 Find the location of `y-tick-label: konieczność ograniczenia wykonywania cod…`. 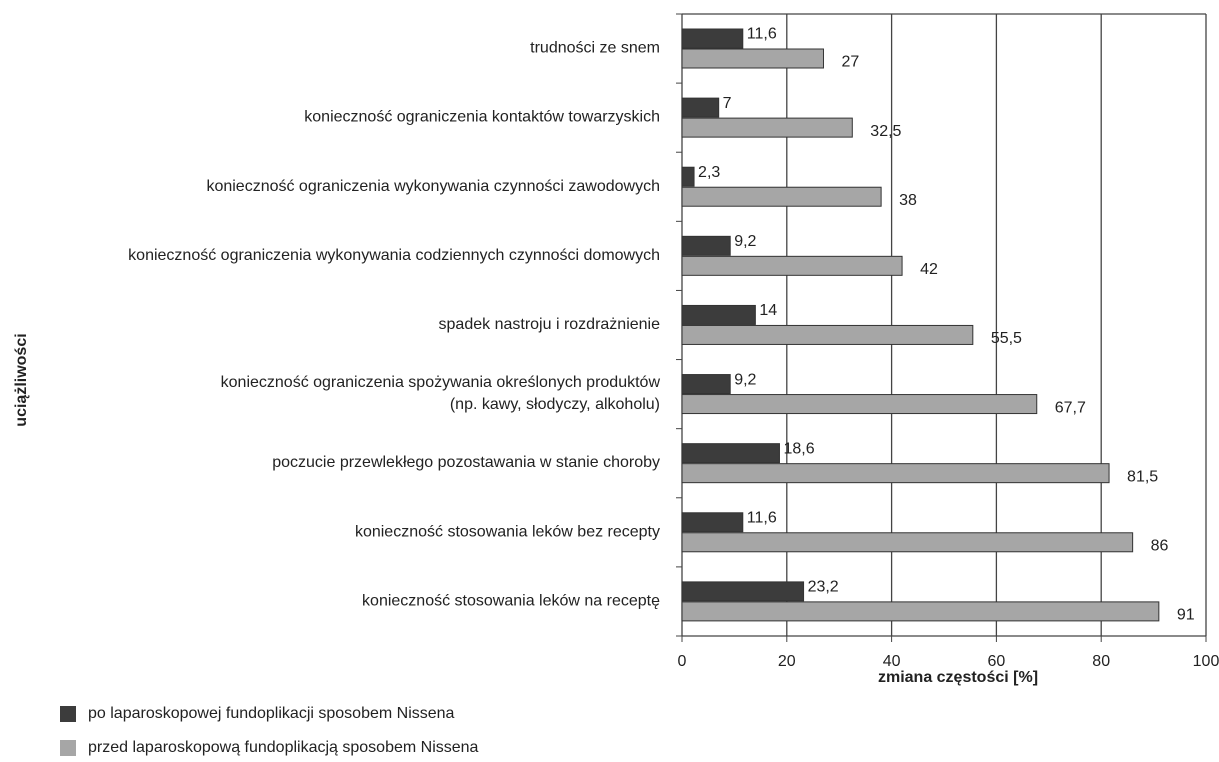

y-tick-label: konieczność ograniczenia wykonywania cod… is located at coordinates (394, 255).